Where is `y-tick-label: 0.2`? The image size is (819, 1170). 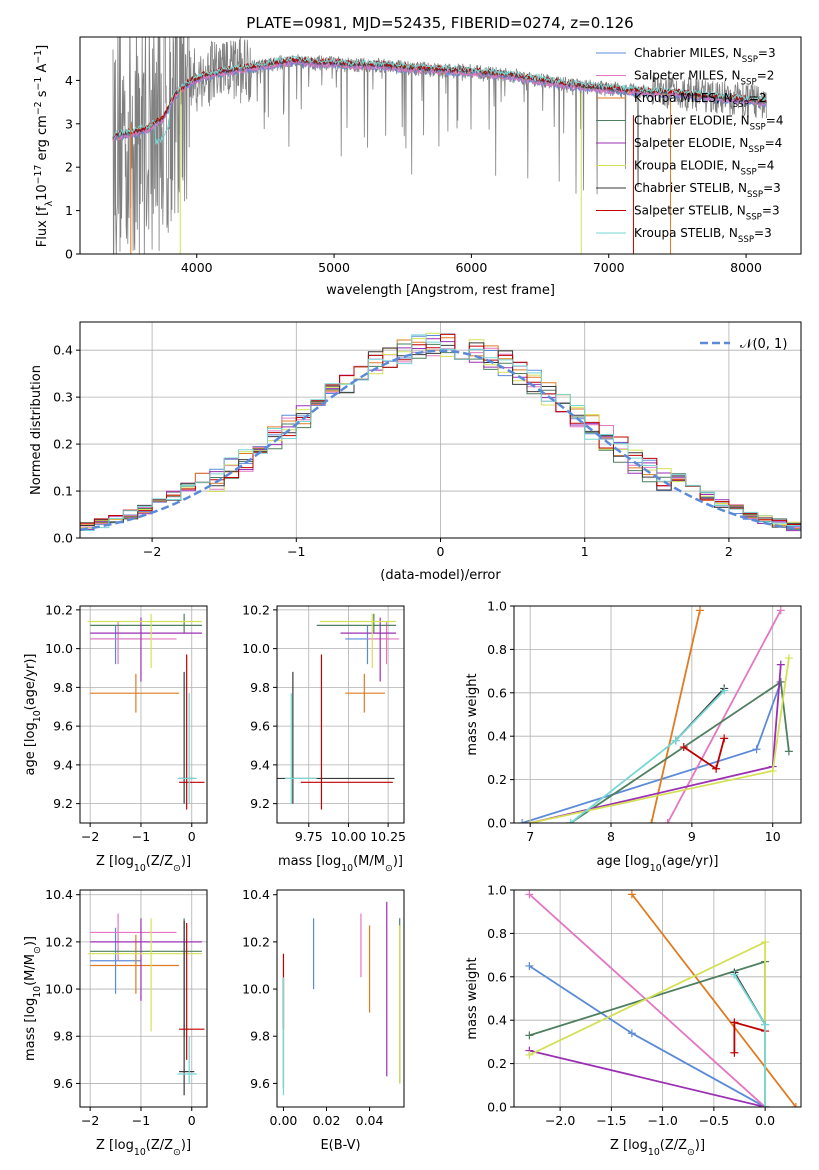 y-tick-label: 0.2 is located at coordinates (497, 1063).